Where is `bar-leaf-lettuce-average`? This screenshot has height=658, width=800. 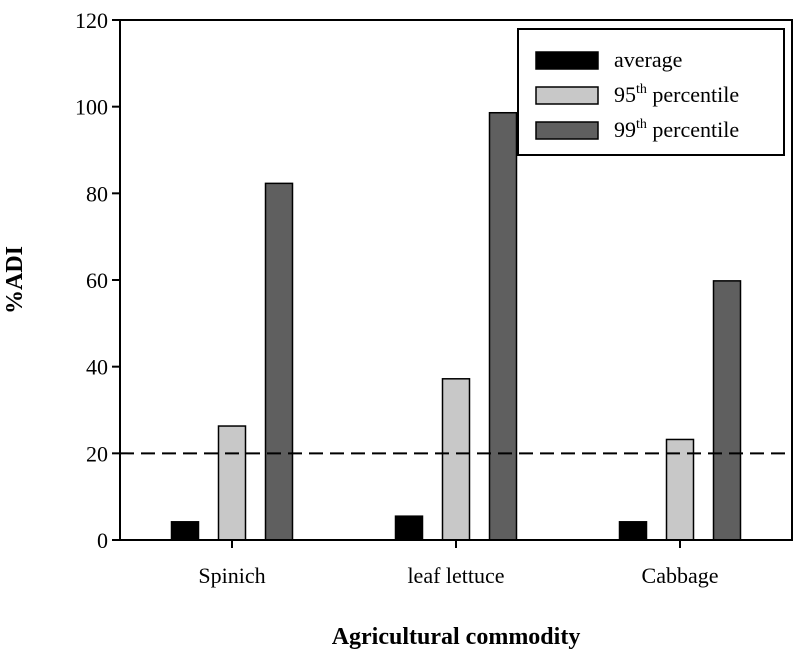
bar-leaf-lettuce-average is located at coordinates (409, 528).